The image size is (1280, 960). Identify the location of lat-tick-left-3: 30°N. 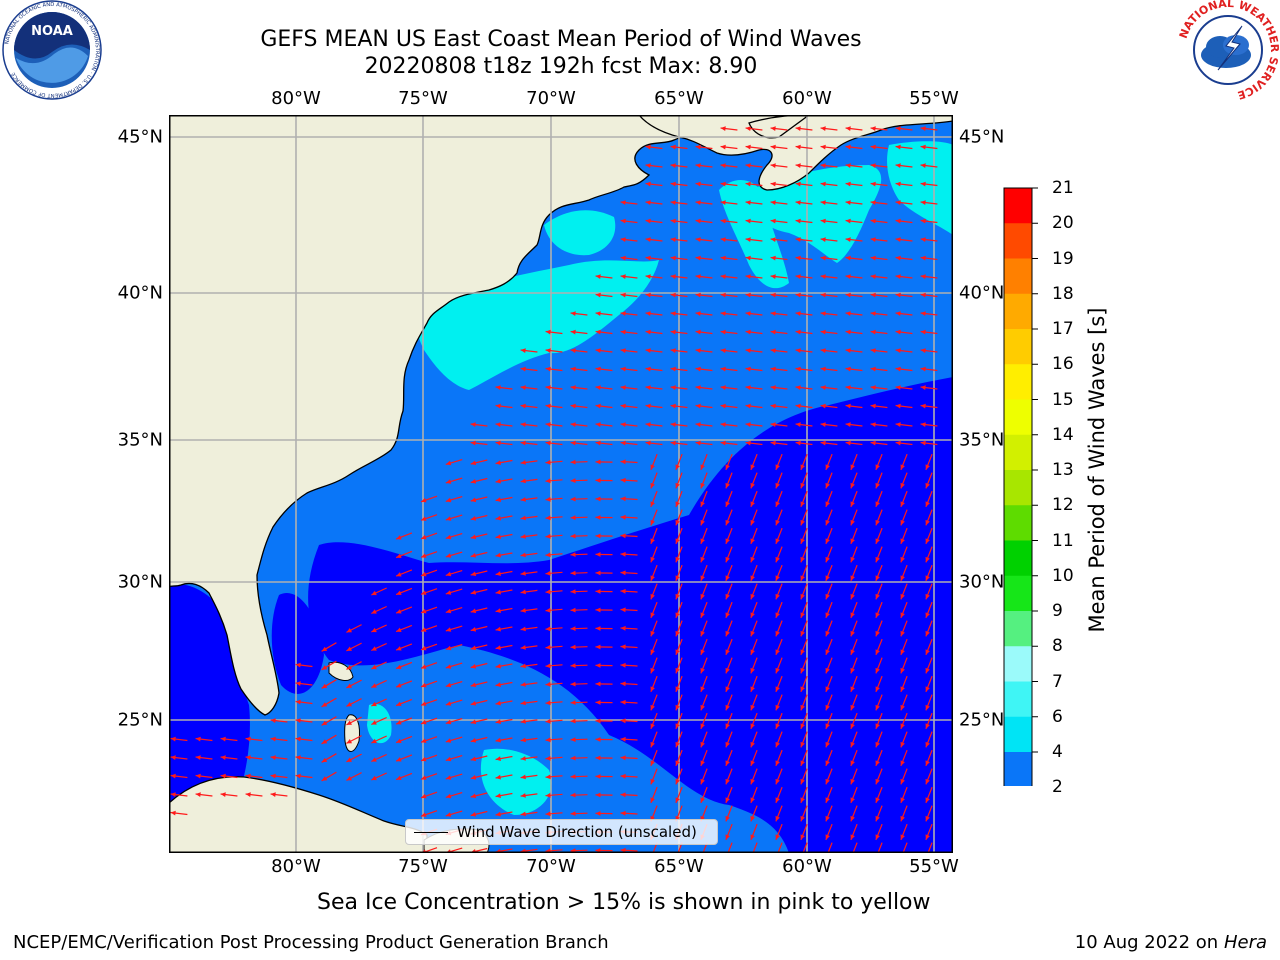
(140, 582).